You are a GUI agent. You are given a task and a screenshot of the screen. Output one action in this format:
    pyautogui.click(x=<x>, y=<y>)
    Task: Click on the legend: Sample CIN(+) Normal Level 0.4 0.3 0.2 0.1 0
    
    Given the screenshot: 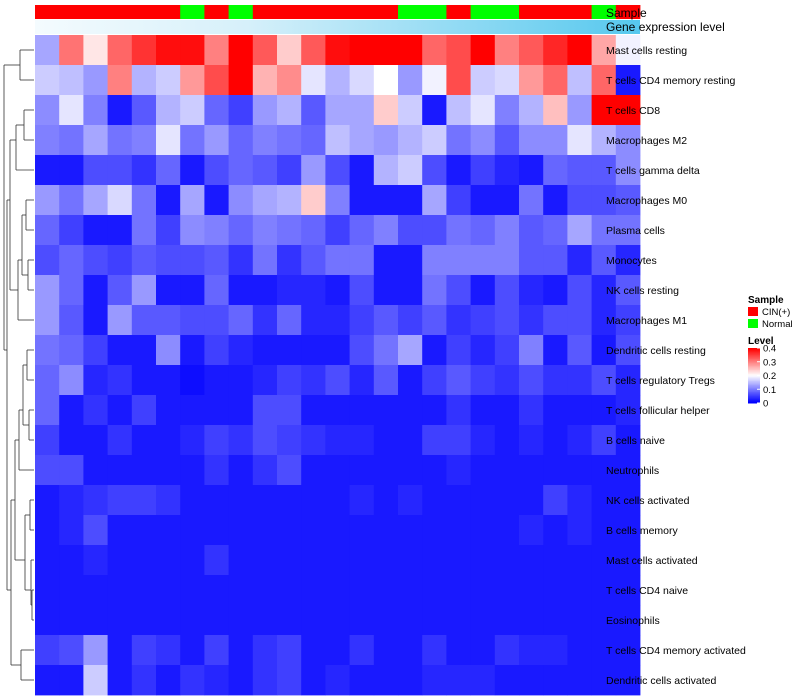 What is the action you would take?
    pyautogui.click(x=770, y=352)
    